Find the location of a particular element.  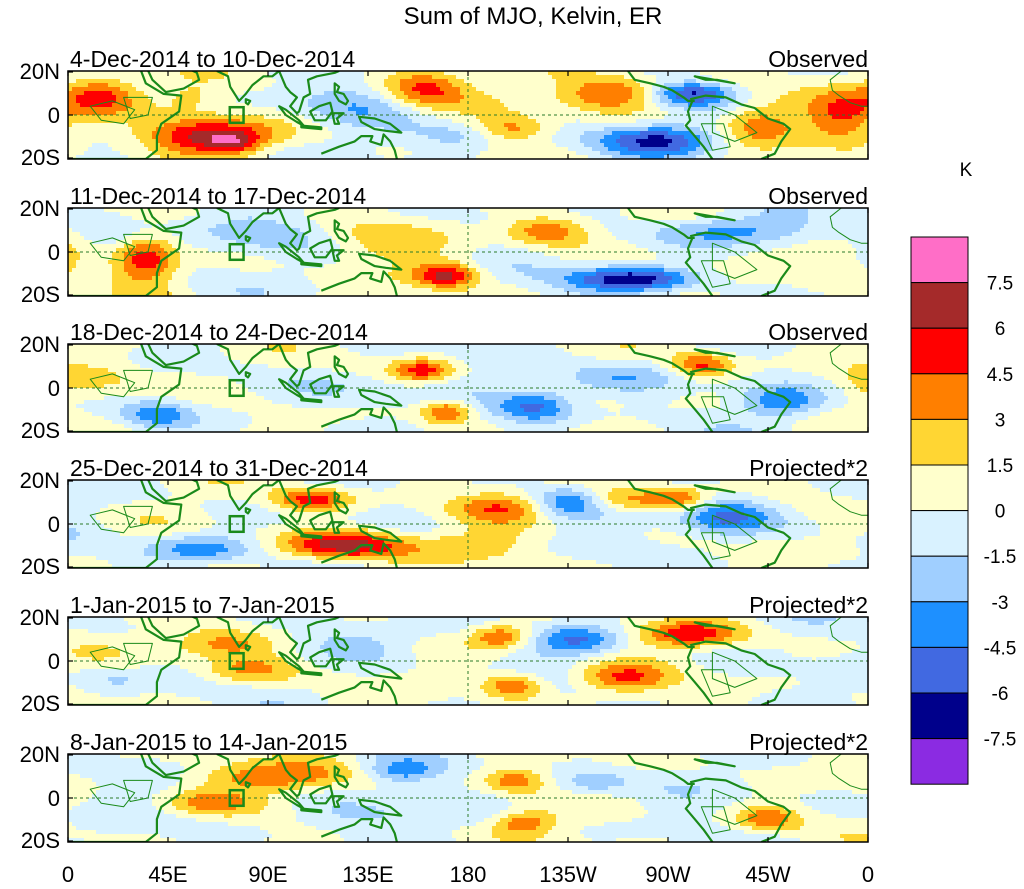

units-label: K is located at coordinates (966, 170).